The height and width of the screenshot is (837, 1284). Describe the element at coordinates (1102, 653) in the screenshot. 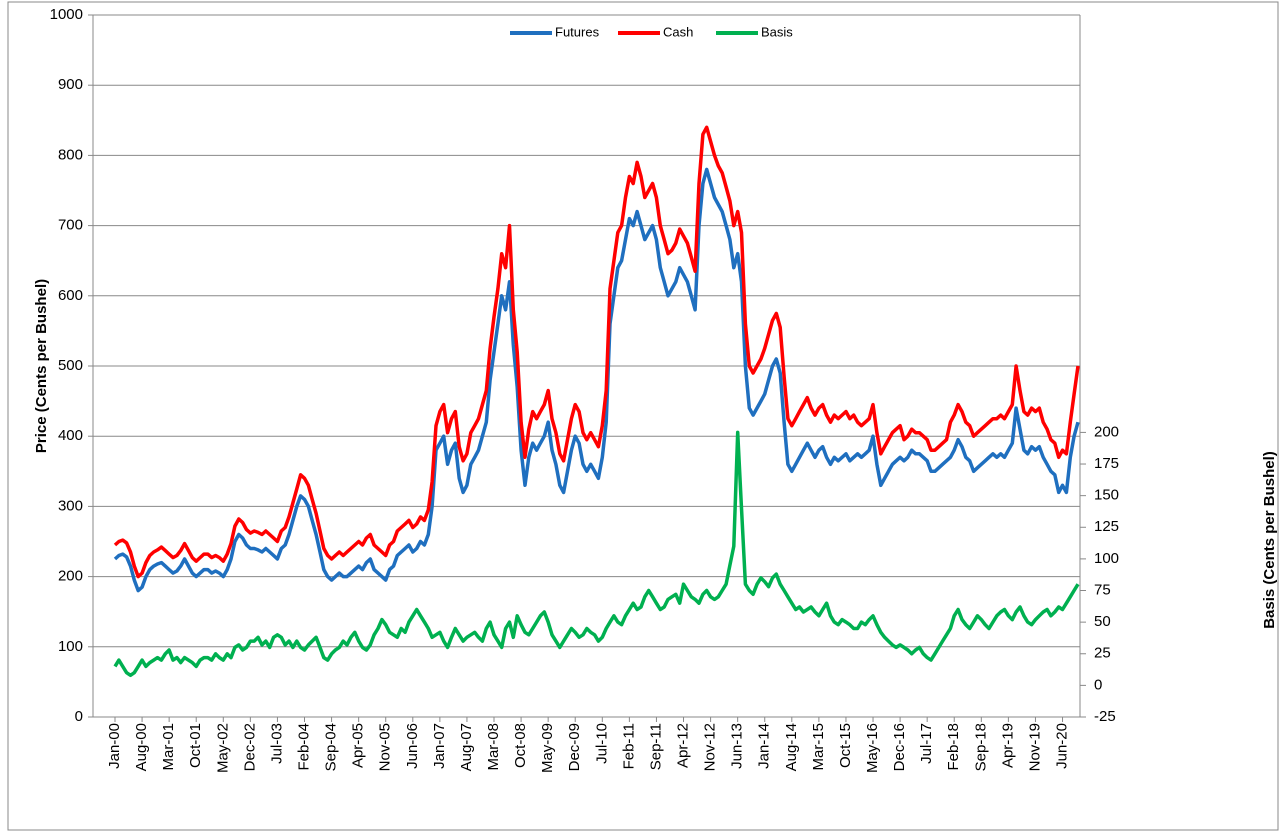

I see `y2-tick-label: 25` at that location.